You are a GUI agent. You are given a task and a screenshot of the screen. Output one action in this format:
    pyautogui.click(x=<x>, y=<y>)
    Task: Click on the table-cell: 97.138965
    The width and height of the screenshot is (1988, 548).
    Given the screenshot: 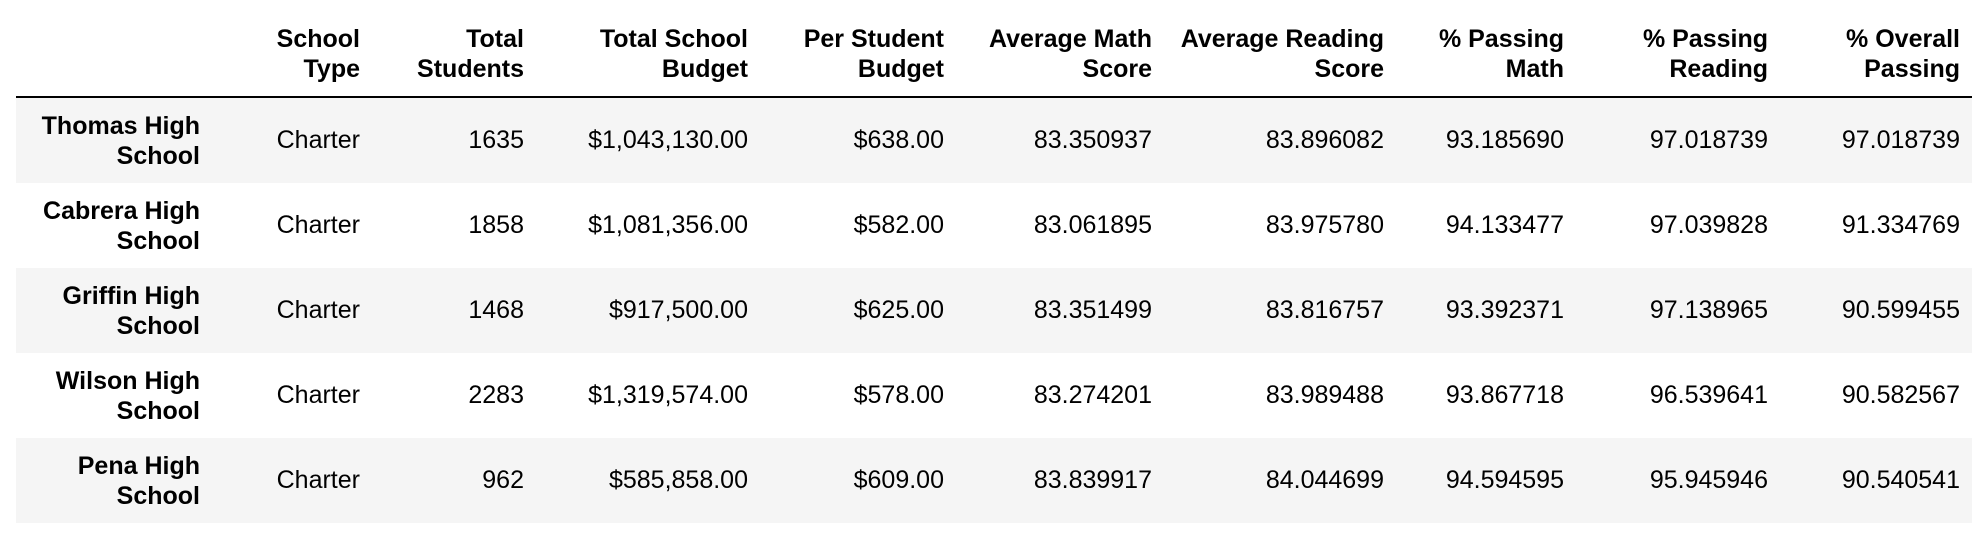 What is the action you would take?
    pyautogui.click(x=1708, y=310)
    